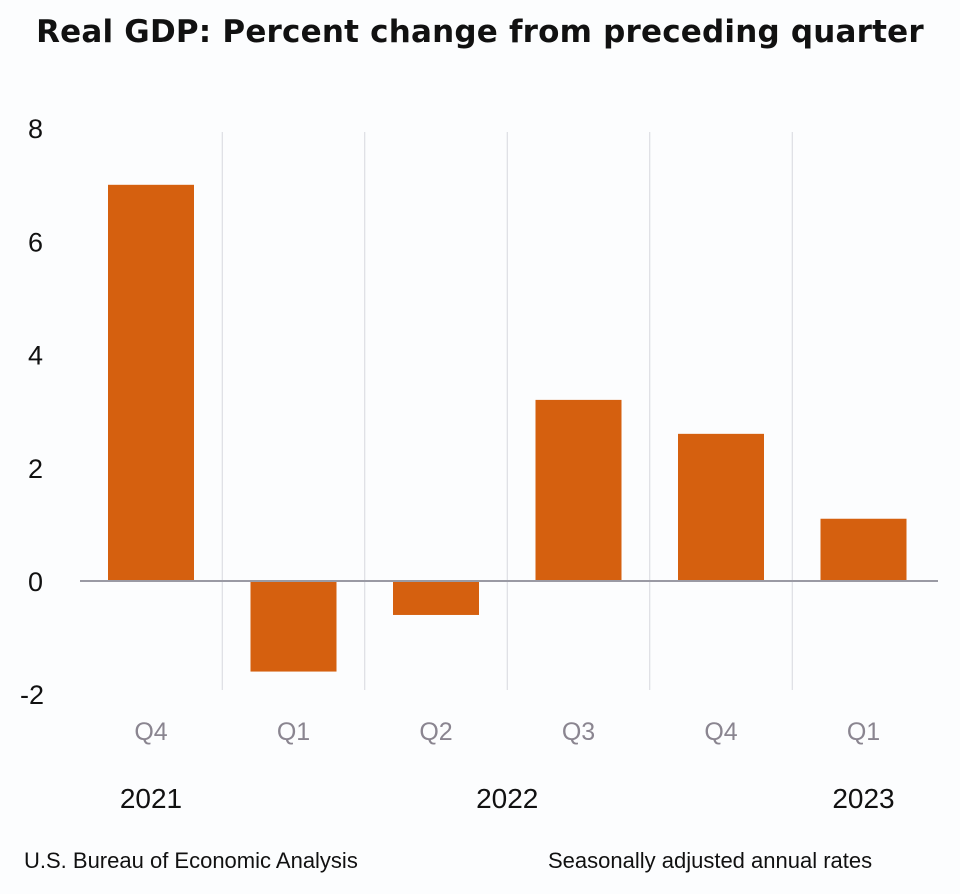  What do you see at coordinates (35, 582) in the screenshot?
I see `y-tick-label: 0` at bounding box center [35, 582].